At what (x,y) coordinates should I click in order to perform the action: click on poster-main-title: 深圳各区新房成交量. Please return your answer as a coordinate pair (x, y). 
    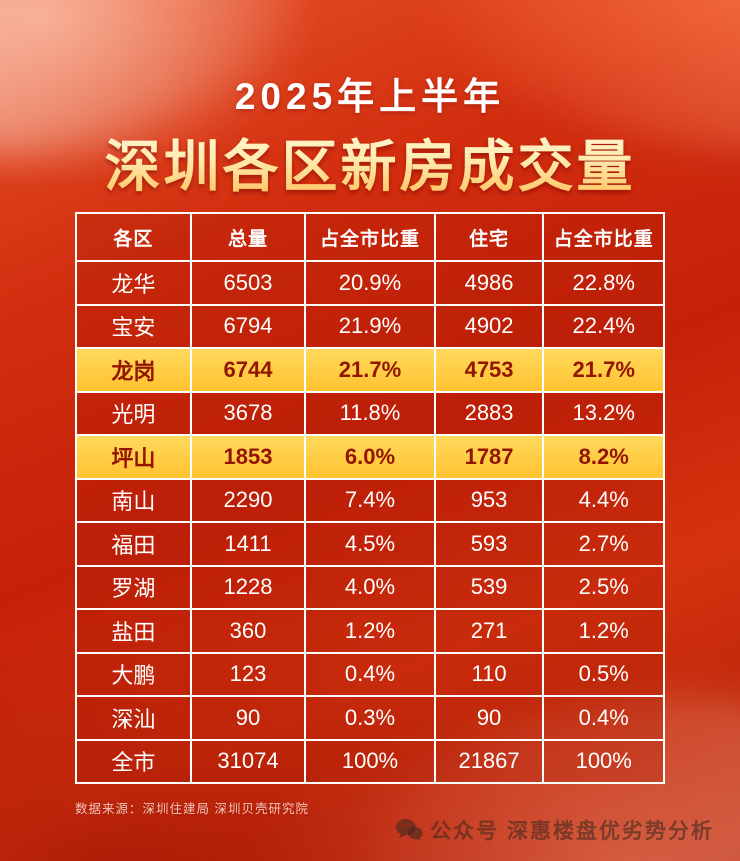
    Looking at the image, I should click on (370, 162).